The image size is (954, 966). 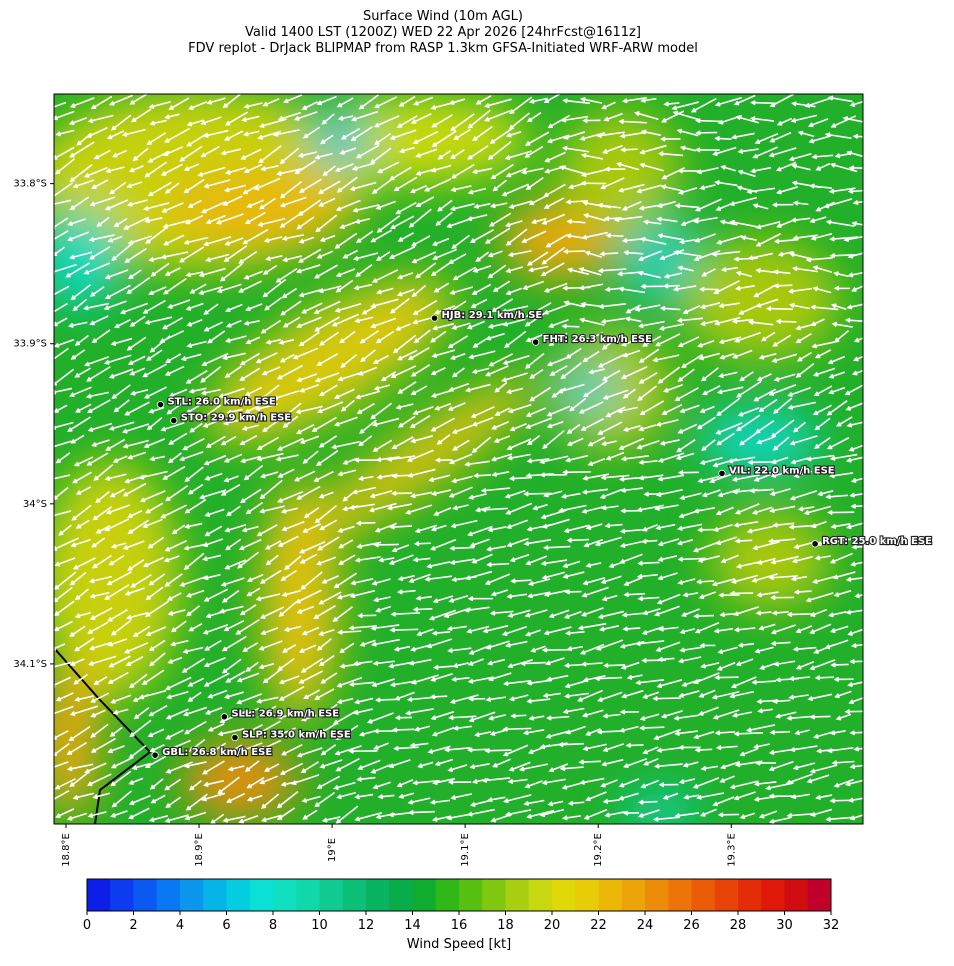 What do you see at coordinates (412, 925) in the screenshot?
I see `colorbar-tick-label: 14` at bounding box center [412, 925].